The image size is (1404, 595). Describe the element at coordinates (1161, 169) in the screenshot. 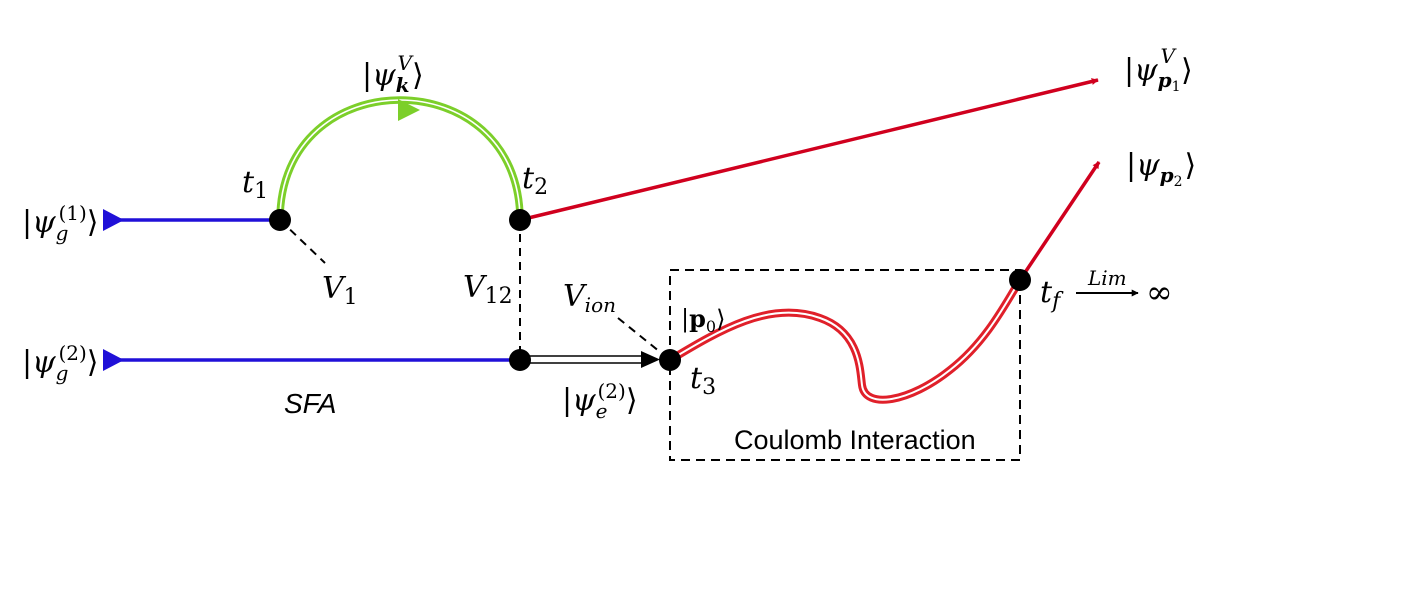

I see `label-final-p2: |ψp2⟩` at that location.